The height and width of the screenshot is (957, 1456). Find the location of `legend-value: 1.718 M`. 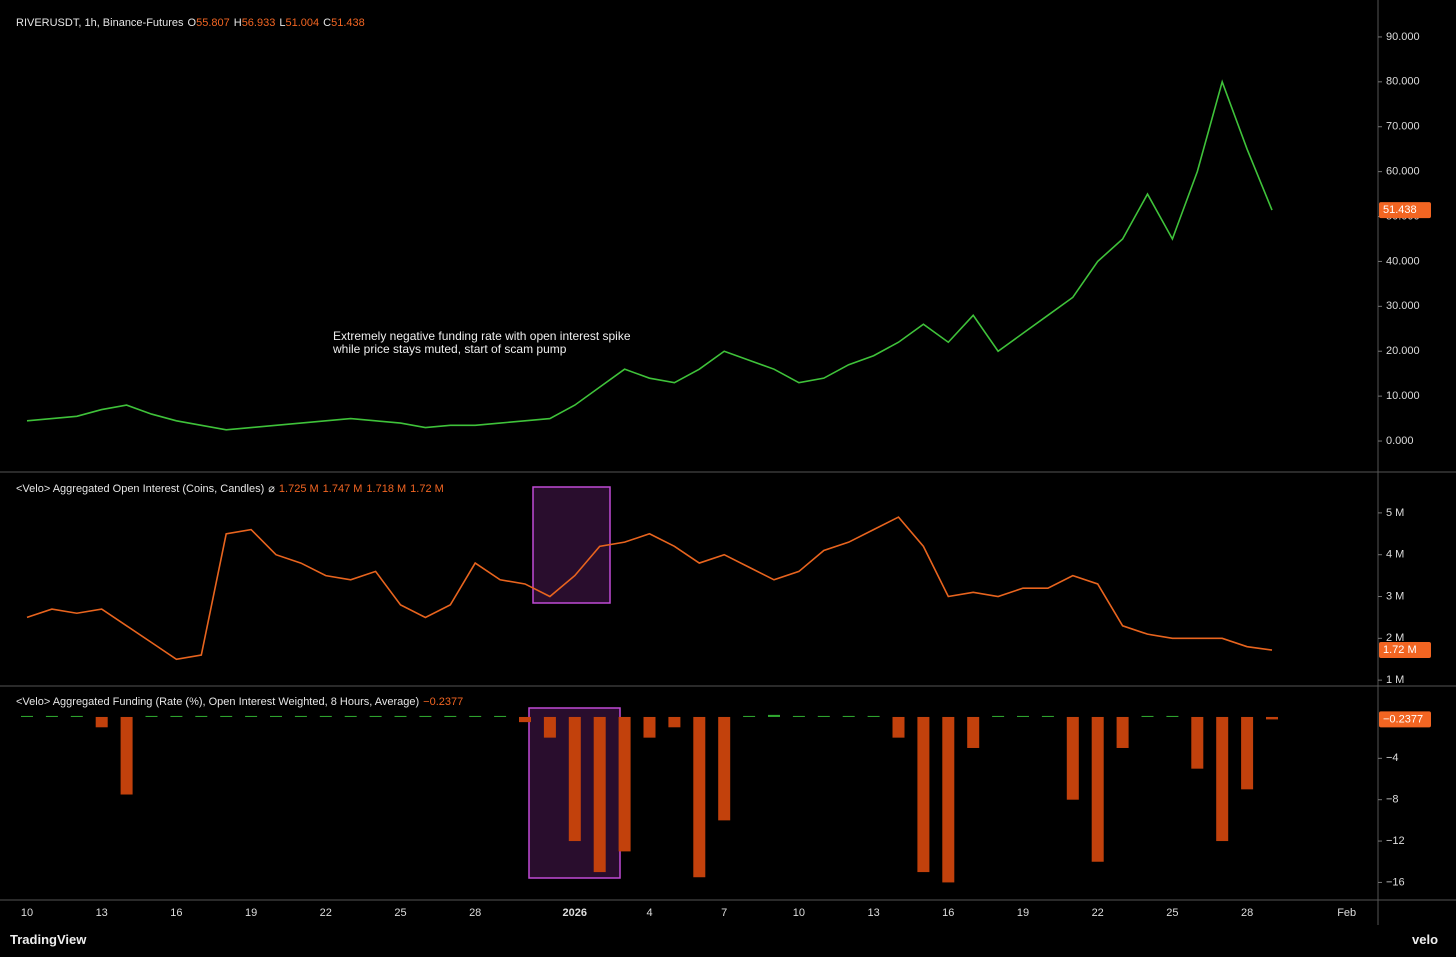

legend-value: 1.718 M is located at coordinates (386, 489).